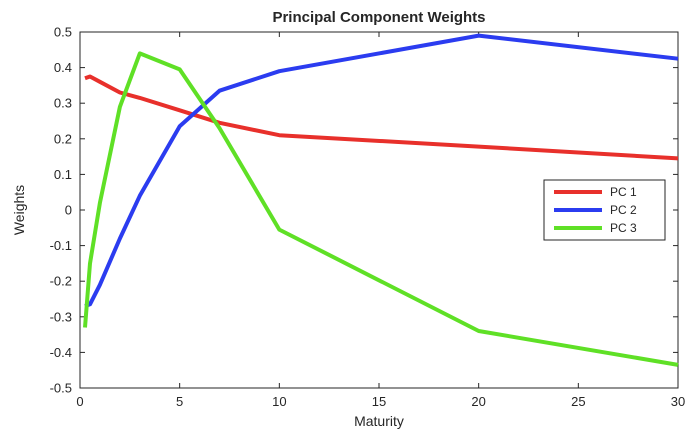 The width and height of the screenshot is (686, 439). Describe the element at coordinates (378, 17) in the screenshot. I see `chart-title: Principal Component Weights` at that location.